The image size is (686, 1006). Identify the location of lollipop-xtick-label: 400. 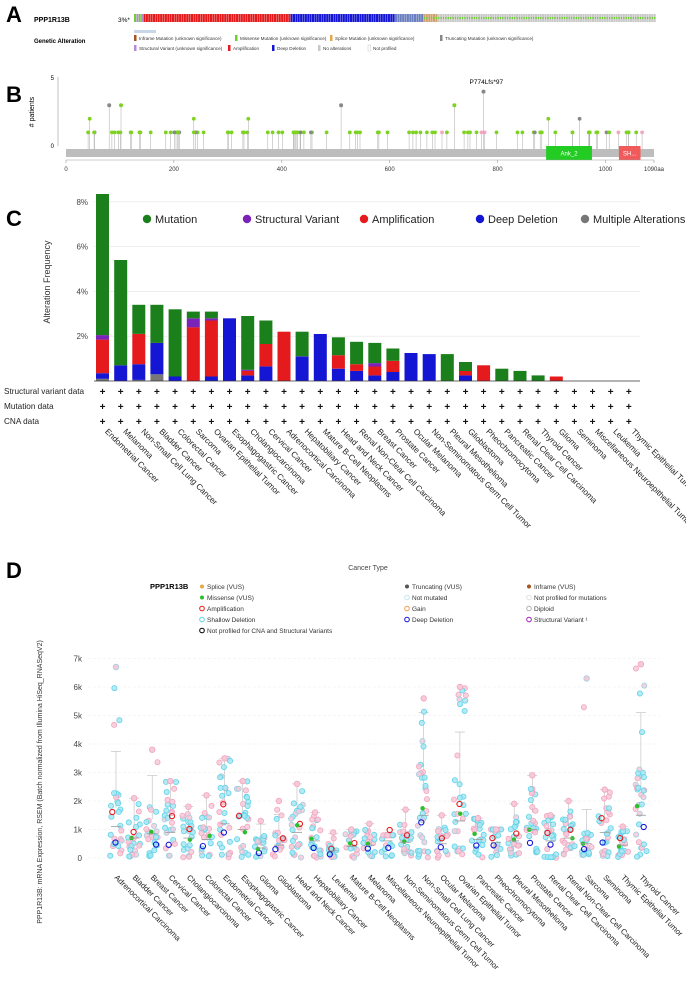
(282, 170).